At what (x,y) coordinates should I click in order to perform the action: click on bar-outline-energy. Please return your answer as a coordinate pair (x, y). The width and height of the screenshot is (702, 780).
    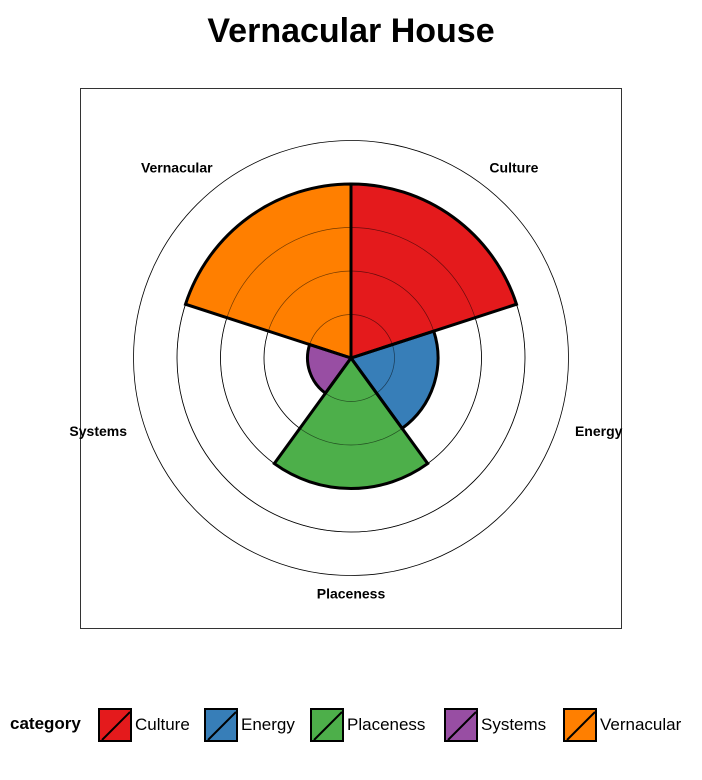
    Looking at the image, I should click on (394, 380).